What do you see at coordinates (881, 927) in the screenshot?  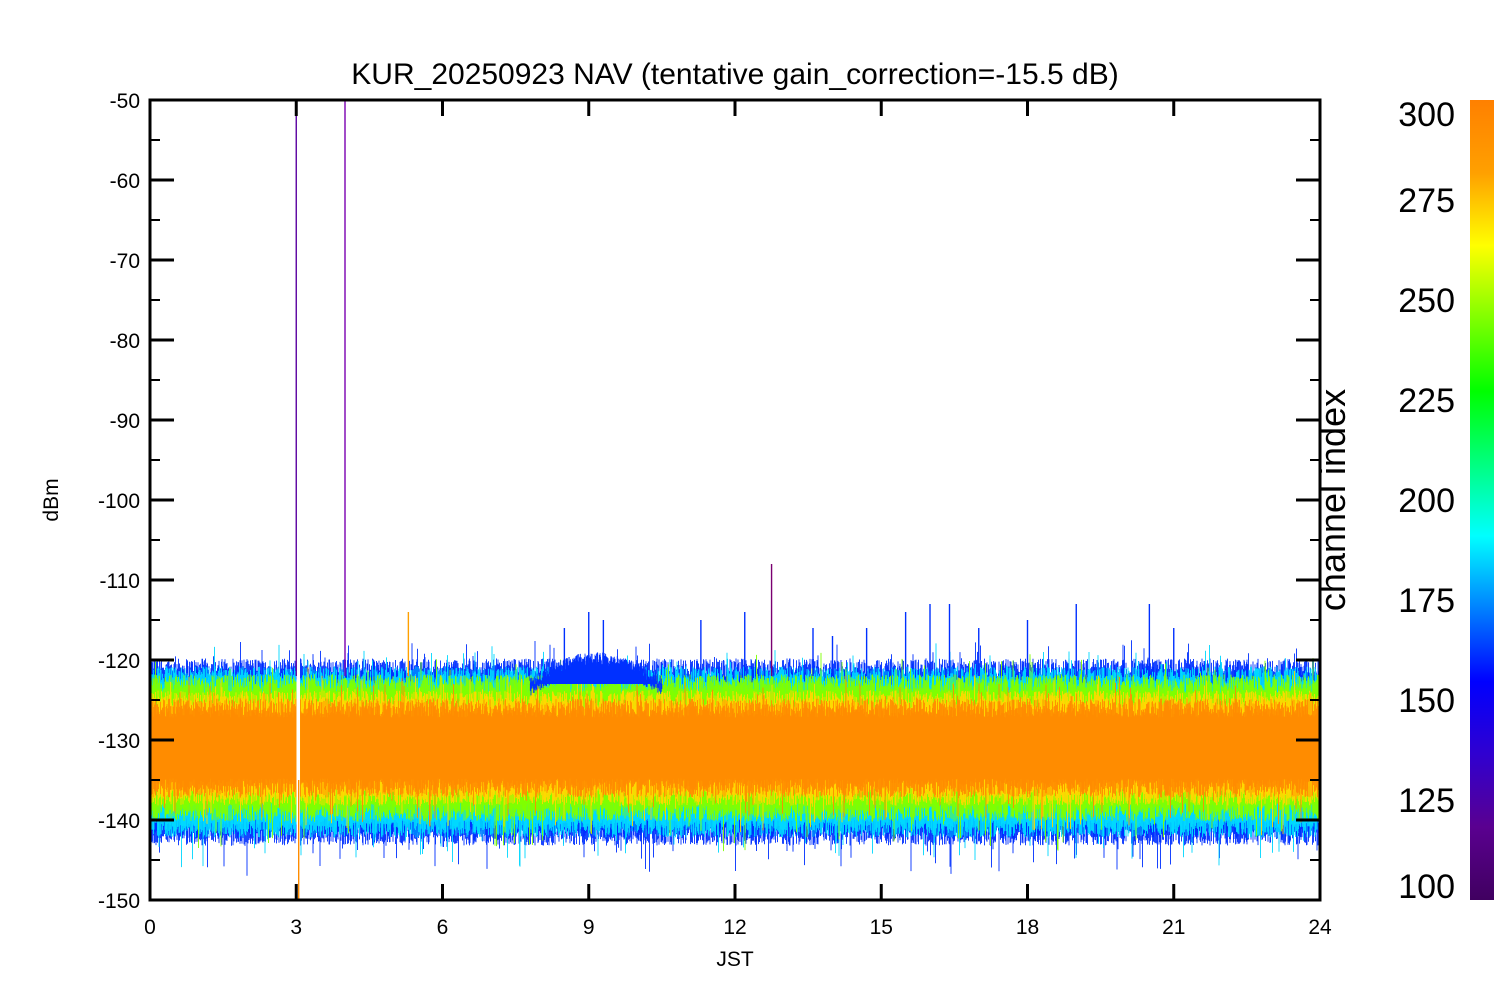 I see `x-tick-label: 15` at bounding box center [881, 927].